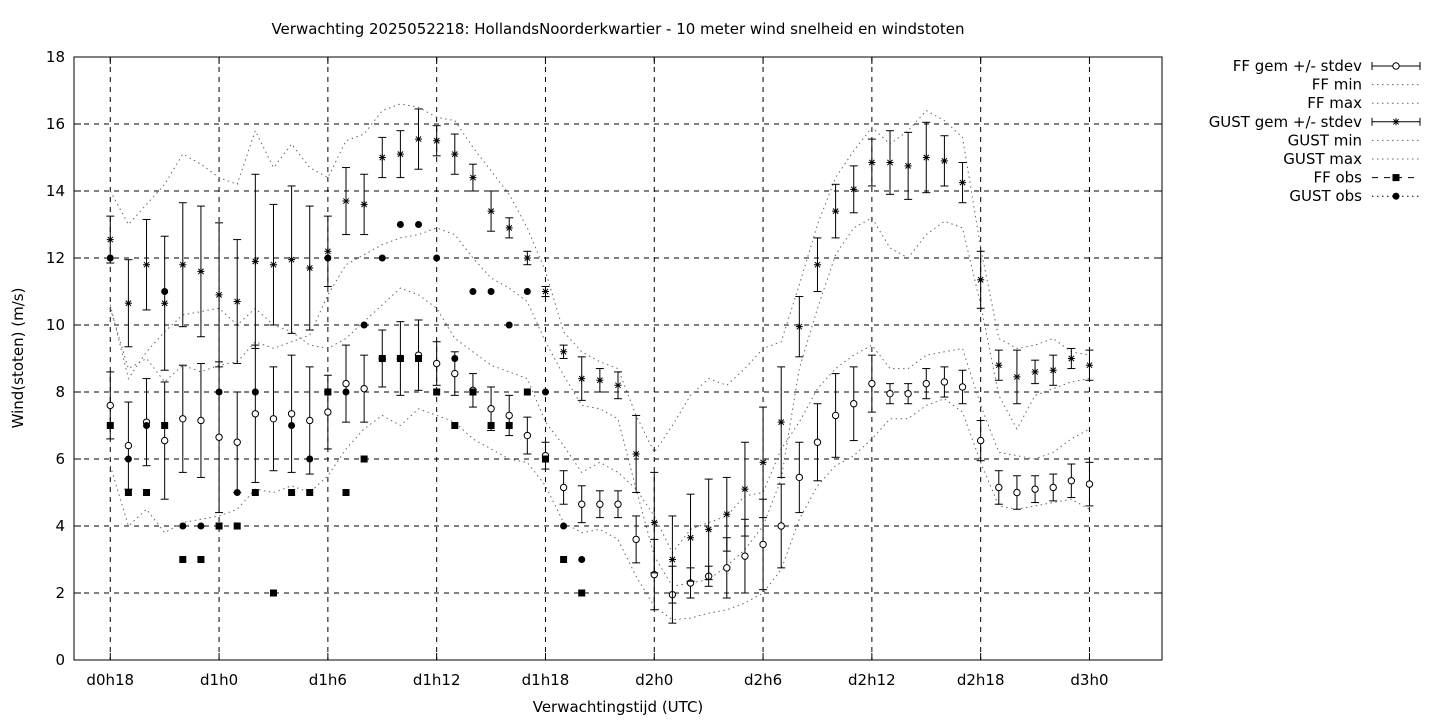  Describe the element at coordinates (1396, 178) in the screenshot. I see `legend-marker-square` at that location.